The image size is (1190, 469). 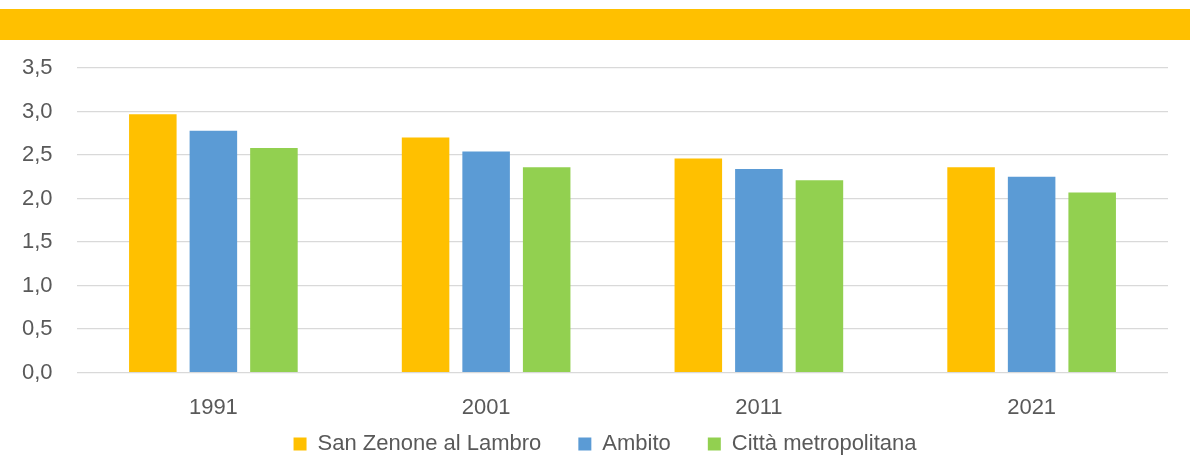 I want to click on y-tick-label: 0,5, so click(x=37, y=328).